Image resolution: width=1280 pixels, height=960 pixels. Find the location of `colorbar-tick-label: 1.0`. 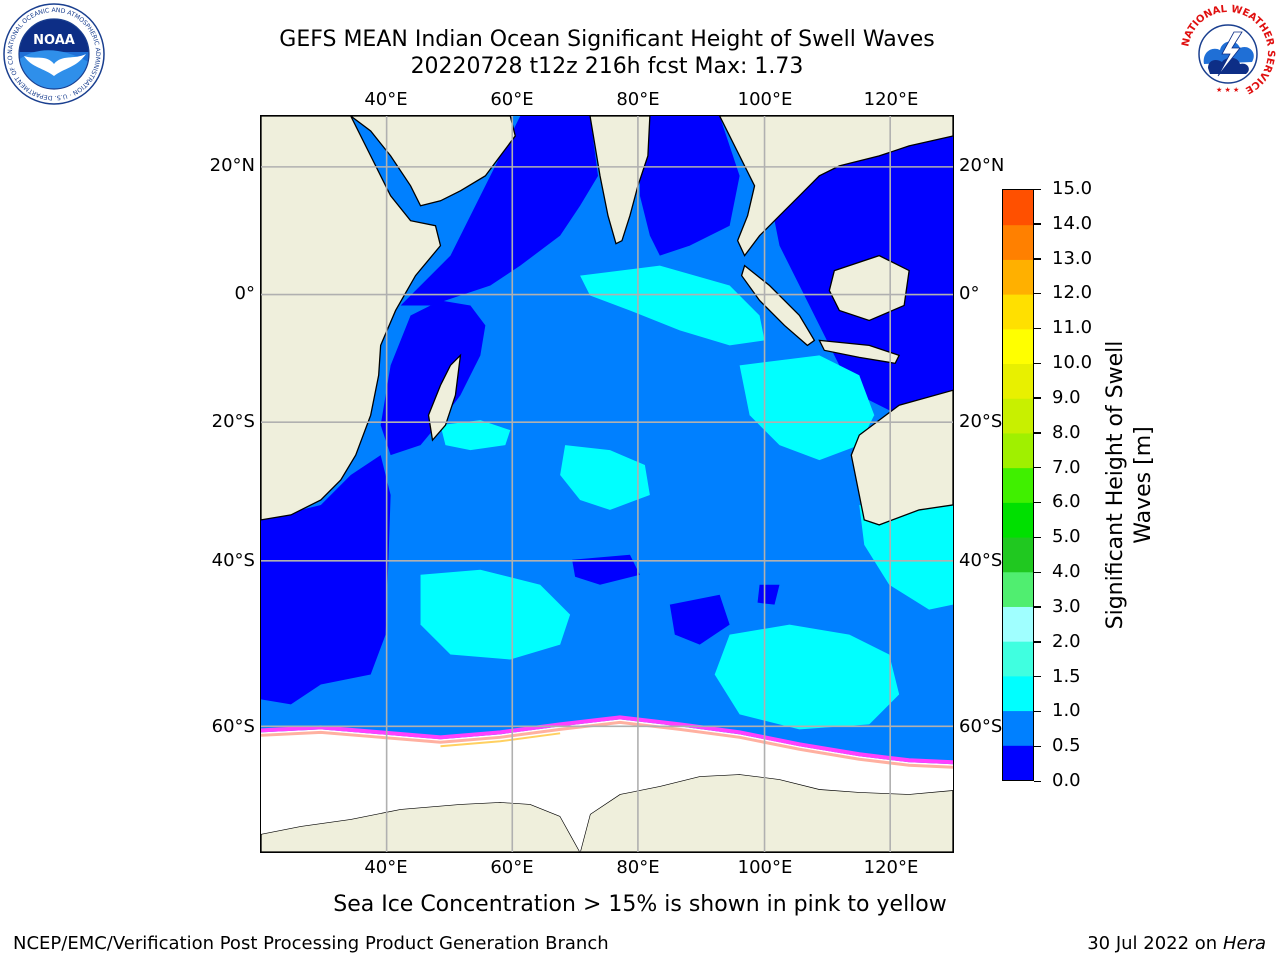

colorbar-tick-label: 1.0 is located at coordinates (1066, 711).